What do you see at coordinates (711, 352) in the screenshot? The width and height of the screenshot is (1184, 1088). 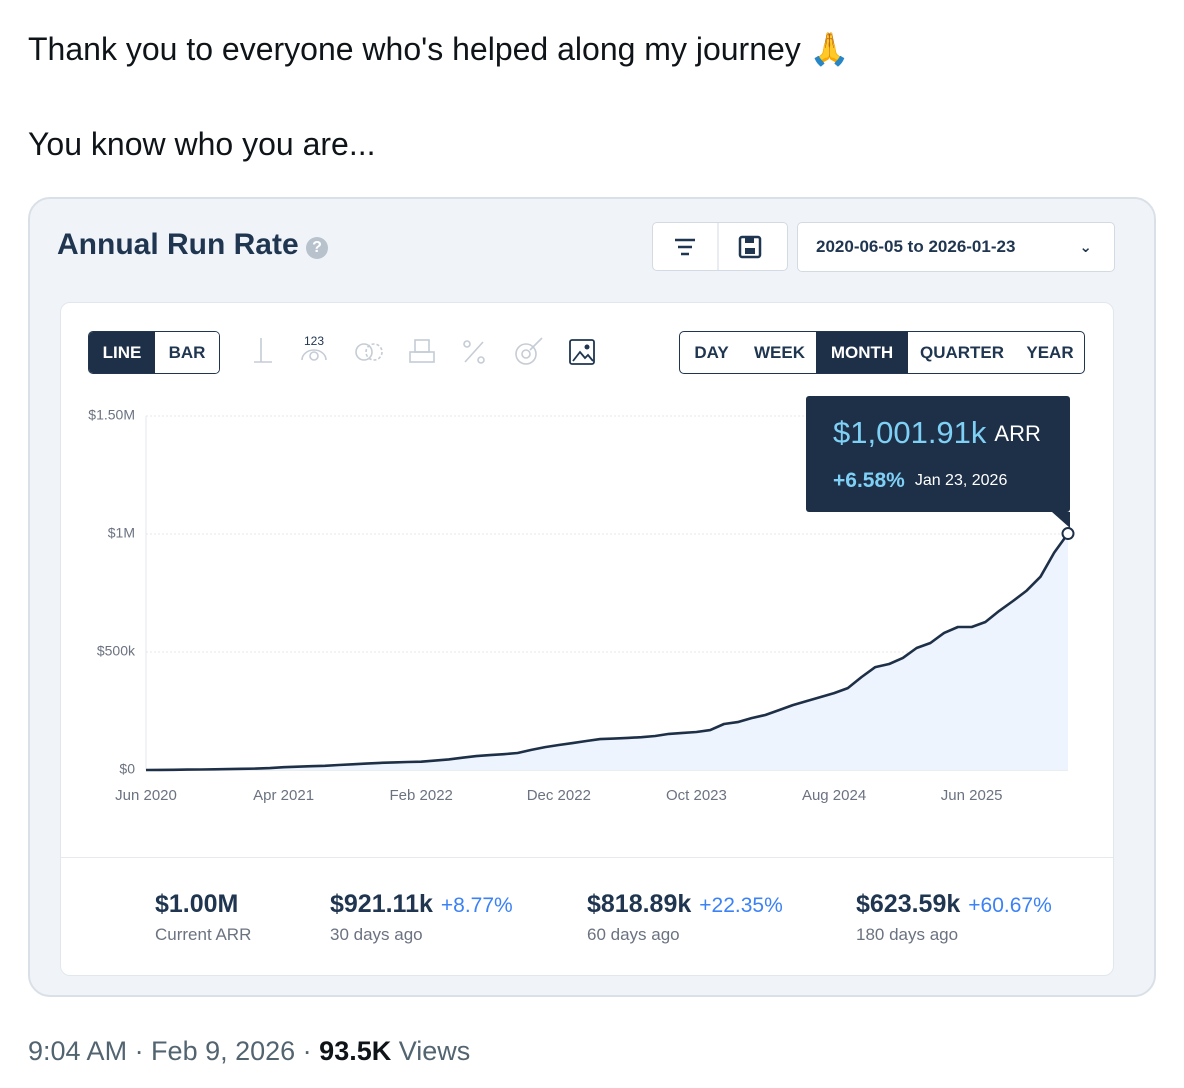 I see `period-button: DAY` at bounding box center [711, 352].